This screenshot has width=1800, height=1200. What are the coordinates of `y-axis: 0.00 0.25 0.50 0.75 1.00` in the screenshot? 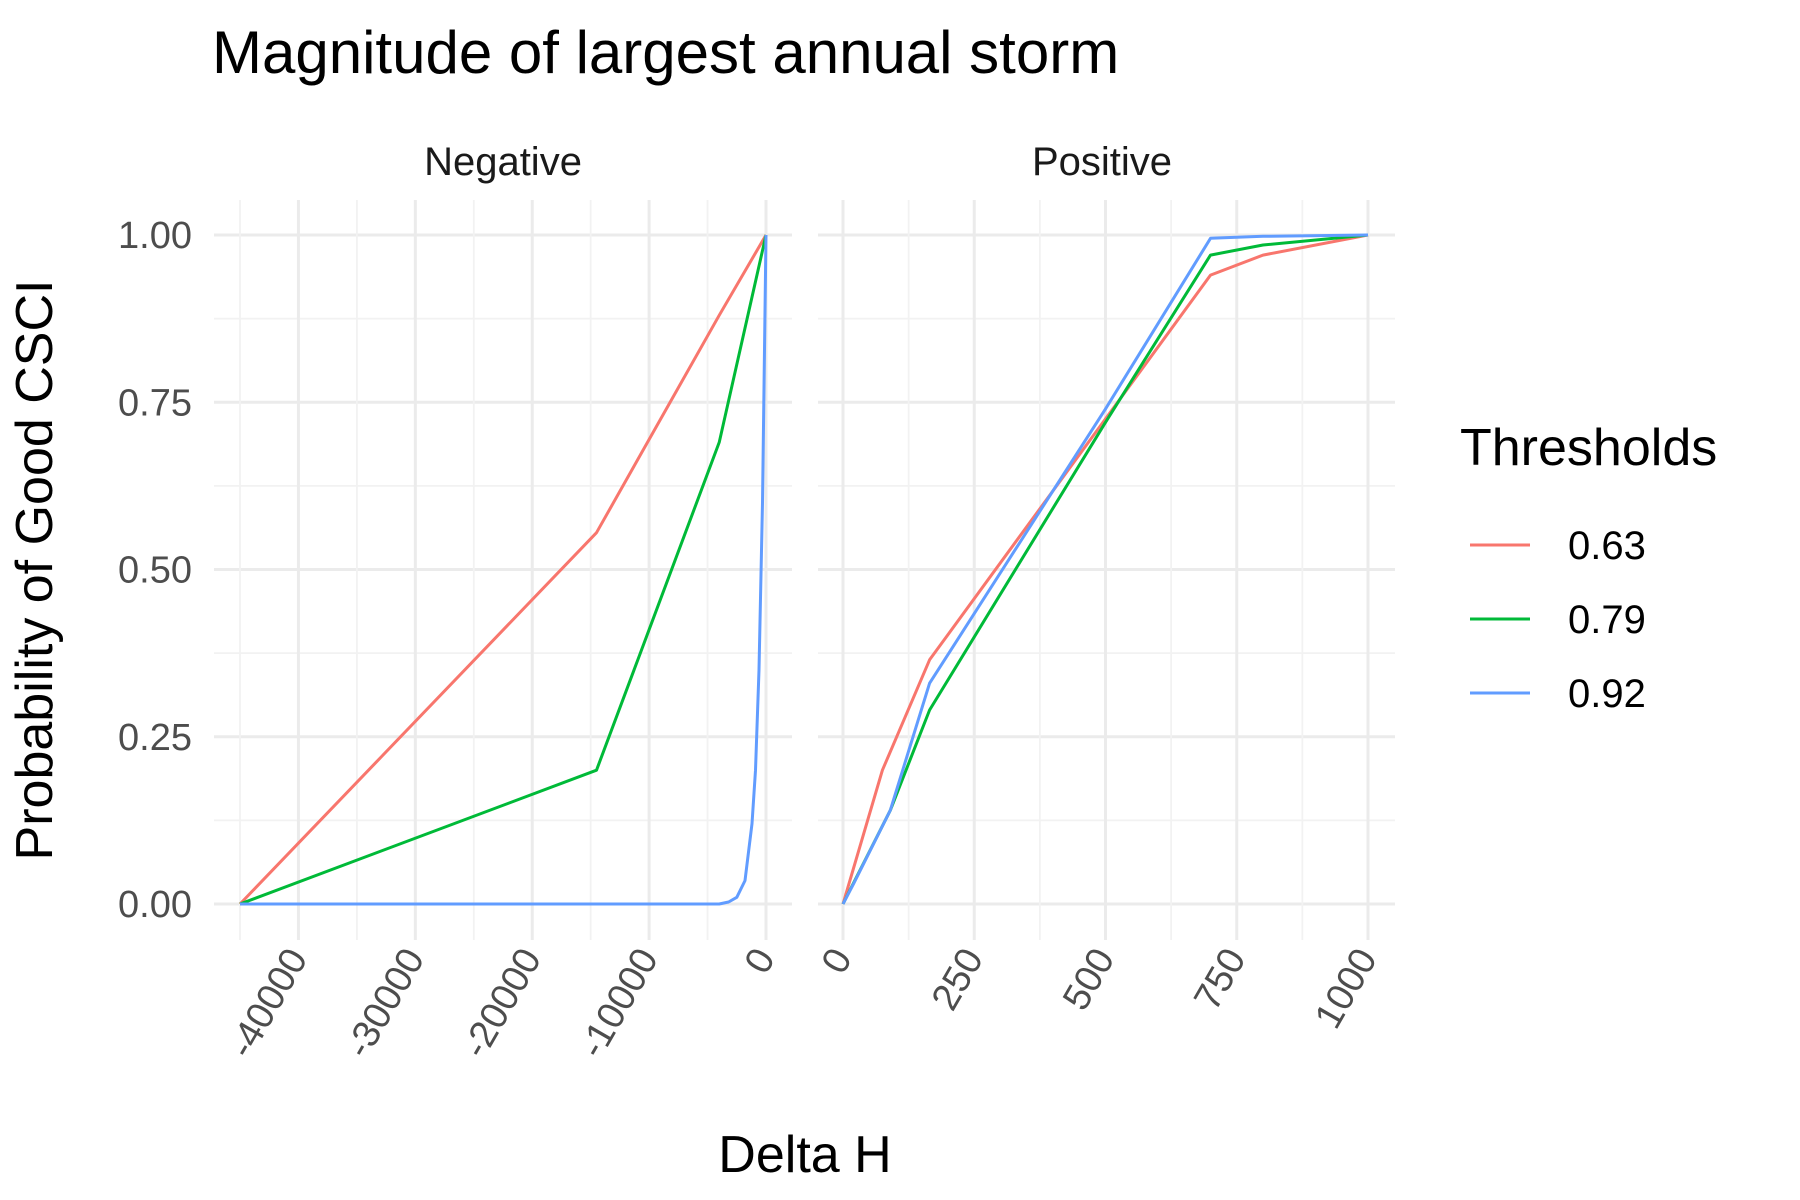 It's located at (155, 570).